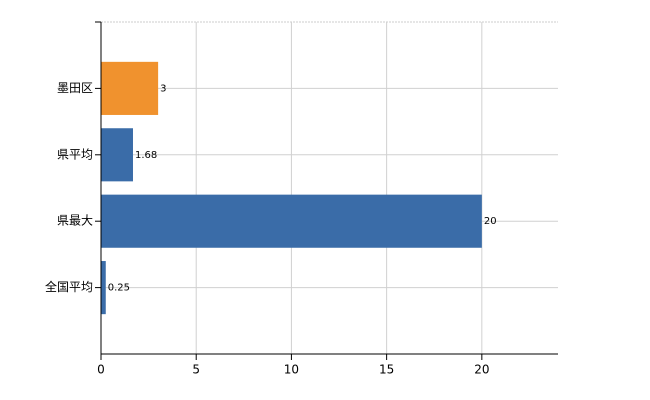  What do you see at coordinates (196, 370) in the screenshot?
I see `x-tick-label: 5` at bounding box center [196, 370].